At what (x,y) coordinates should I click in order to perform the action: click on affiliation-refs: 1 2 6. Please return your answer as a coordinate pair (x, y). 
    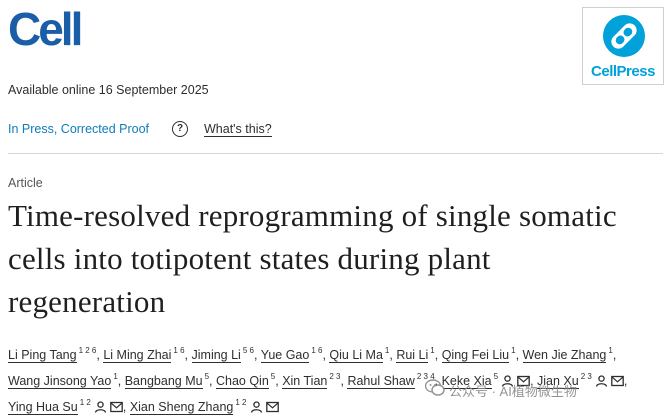
    Looking at the image, I should click on (87, 350).